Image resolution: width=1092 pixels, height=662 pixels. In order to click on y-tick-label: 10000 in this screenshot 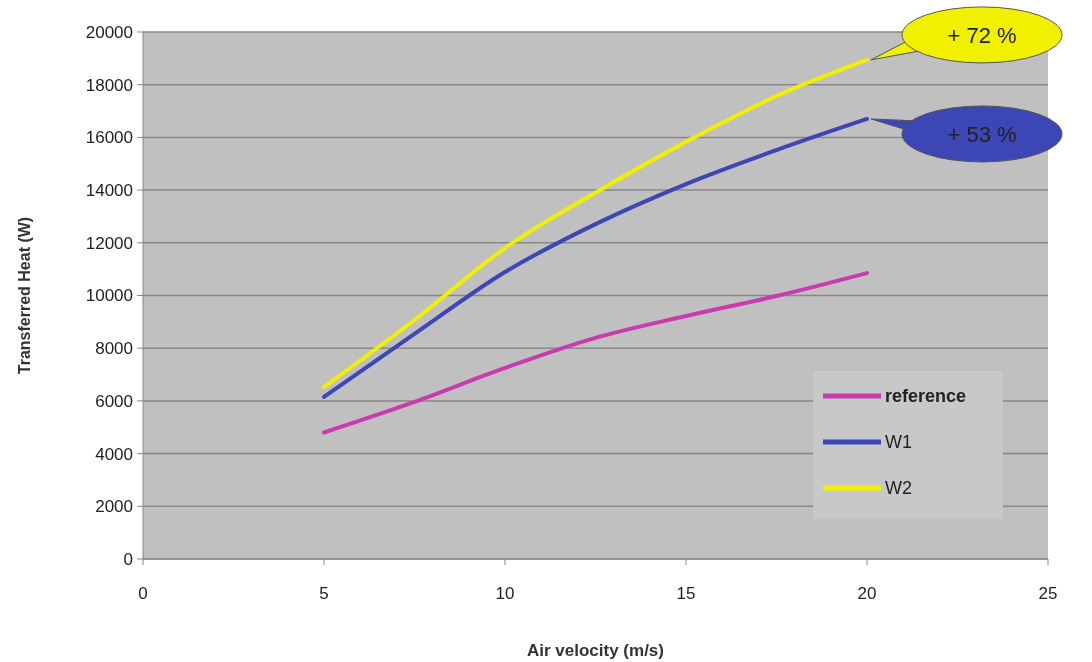, I will do `click(109, 296)`.